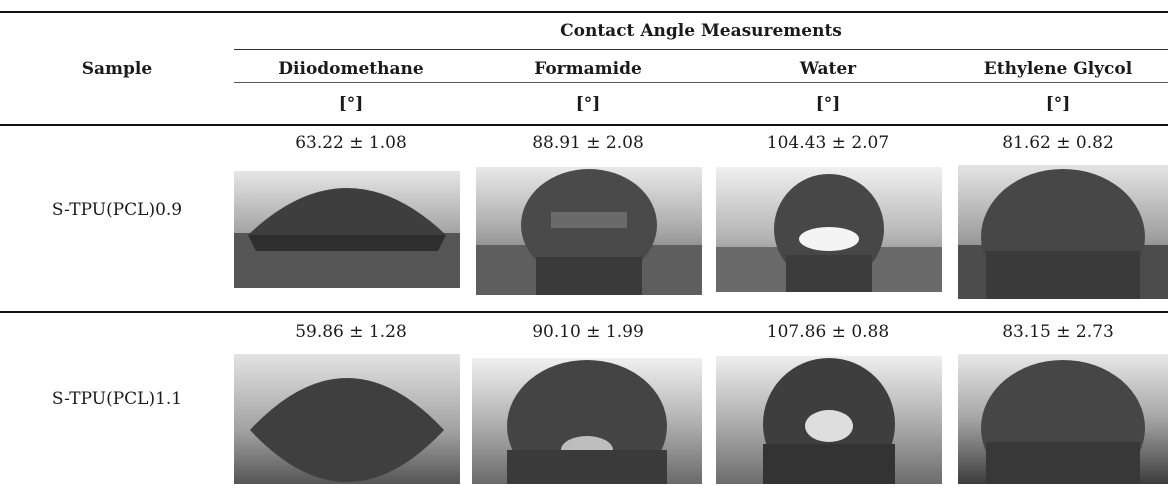 The width and height of the screenshot is (1168, 489). I want to click on col-header-diiodomethane: Diiodomethane, so click(351, 69).